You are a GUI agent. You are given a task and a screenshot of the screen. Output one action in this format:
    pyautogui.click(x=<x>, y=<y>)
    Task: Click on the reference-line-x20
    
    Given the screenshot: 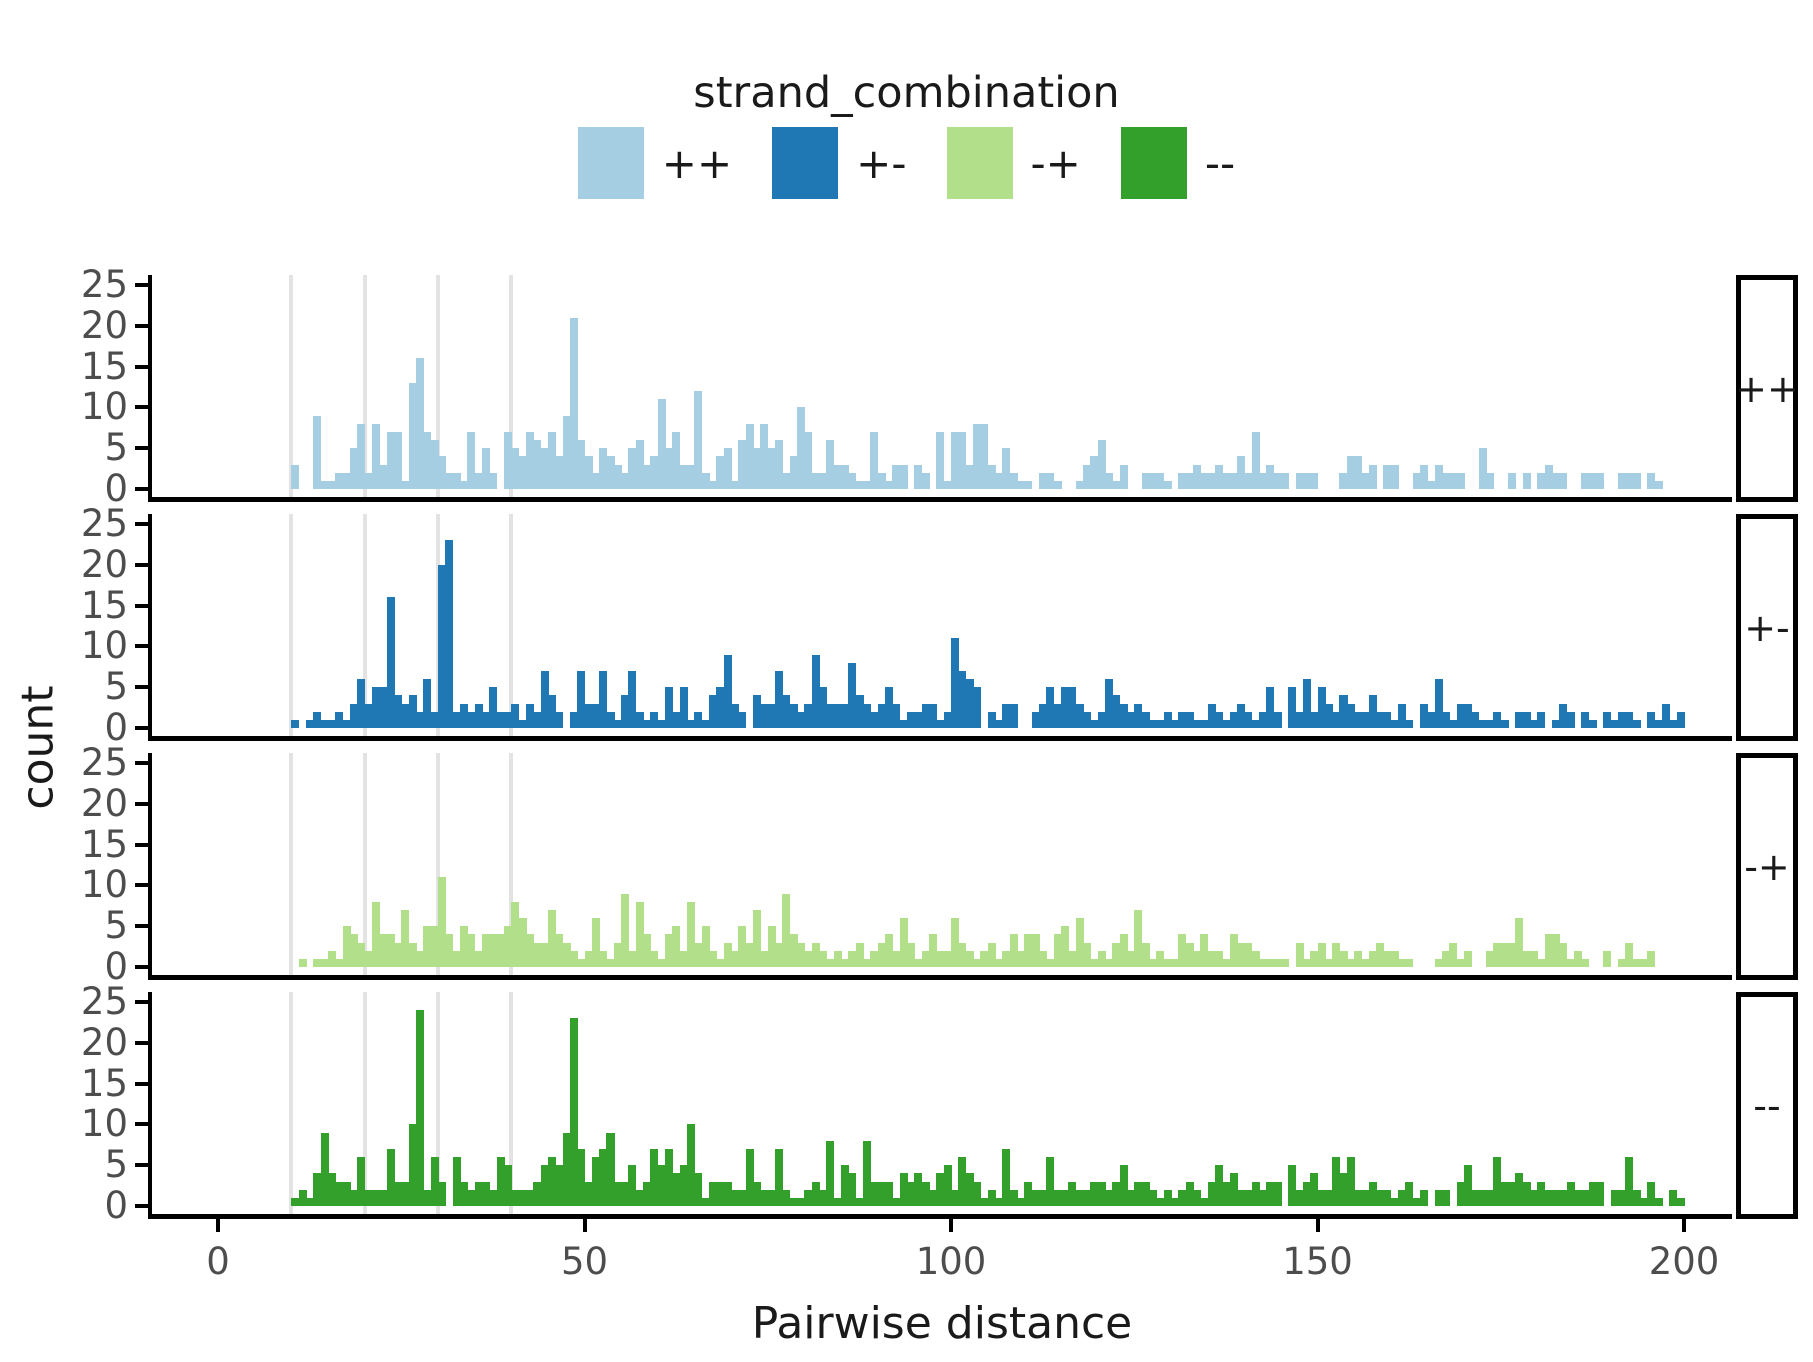 What is the action you would take?
    pyautogui.click(x=364, y=1103)
    